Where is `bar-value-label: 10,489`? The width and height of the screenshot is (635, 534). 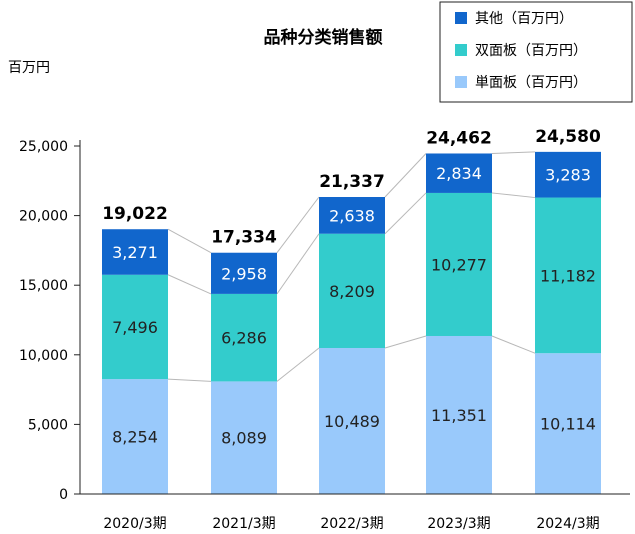
bar-value-label: 10,489 is located at coordinates (352, 421).